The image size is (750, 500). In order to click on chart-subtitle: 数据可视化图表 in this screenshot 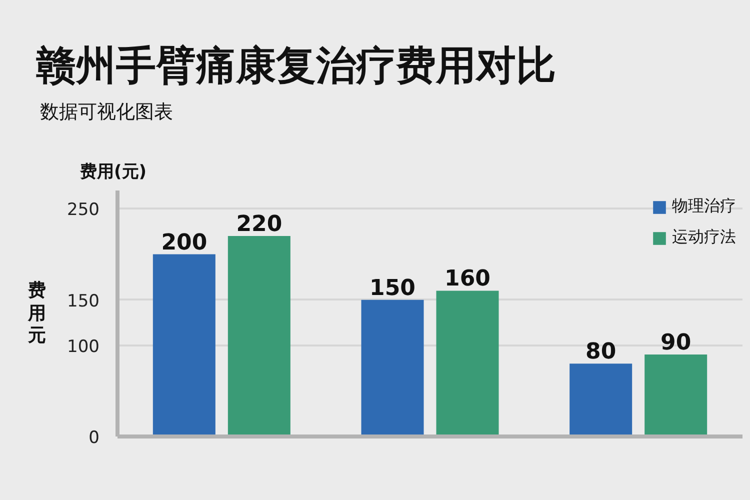, I will do `click(106, 111)`.